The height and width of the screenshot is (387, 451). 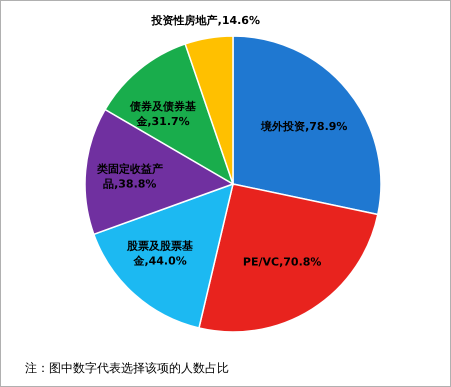 I want to click on slice-label: PE/VC,70.8%, so click(x=282, y=261).